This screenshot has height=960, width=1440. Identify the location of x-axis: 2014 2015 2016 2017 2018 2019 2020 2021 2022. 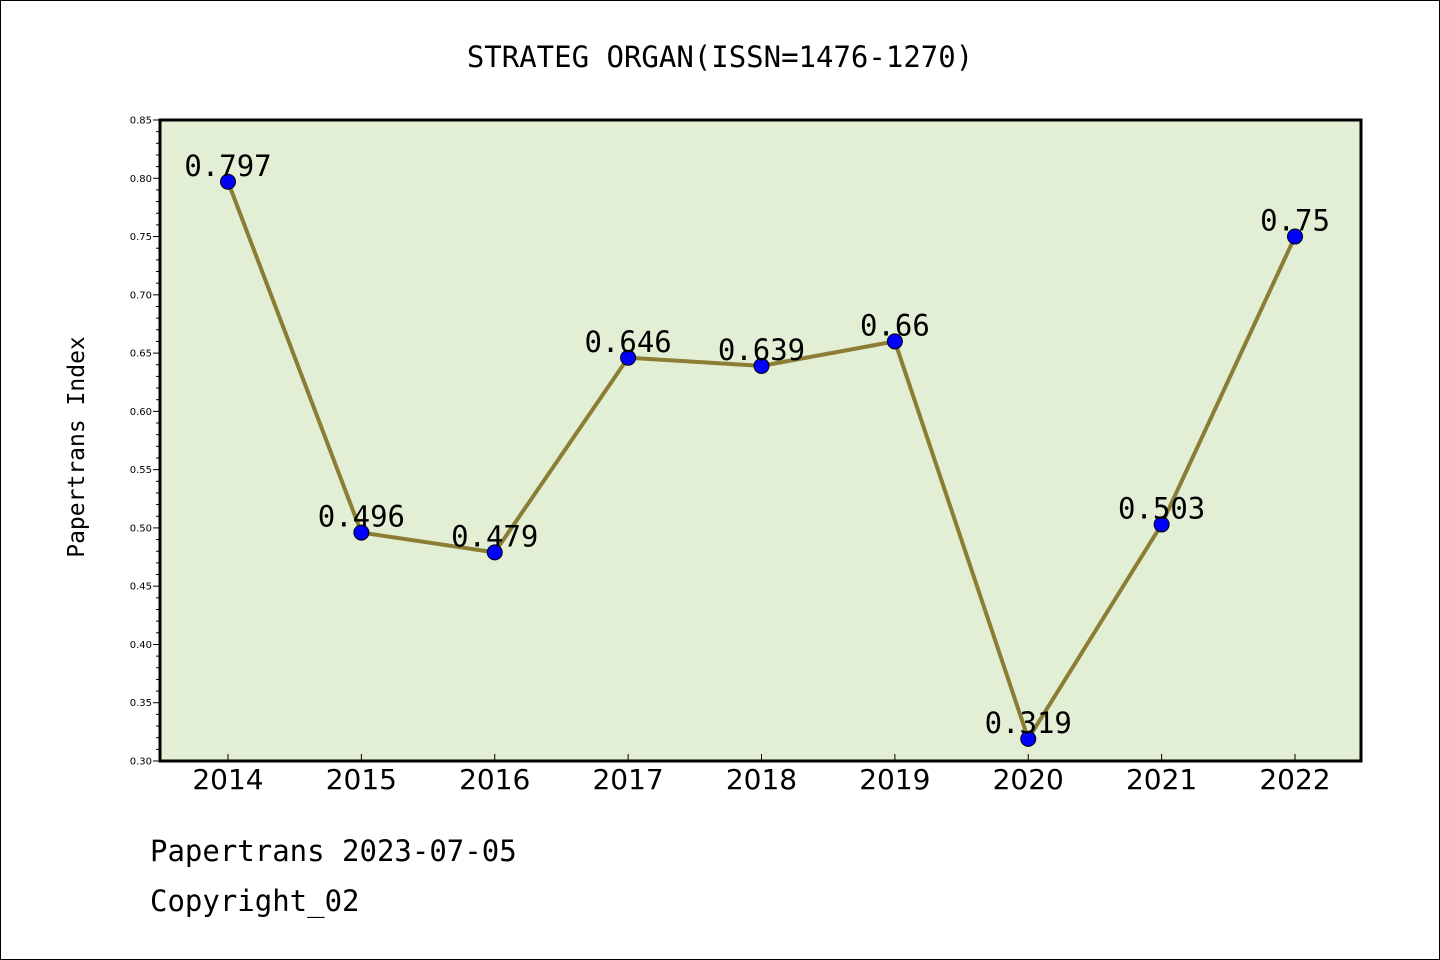
(761, 775).